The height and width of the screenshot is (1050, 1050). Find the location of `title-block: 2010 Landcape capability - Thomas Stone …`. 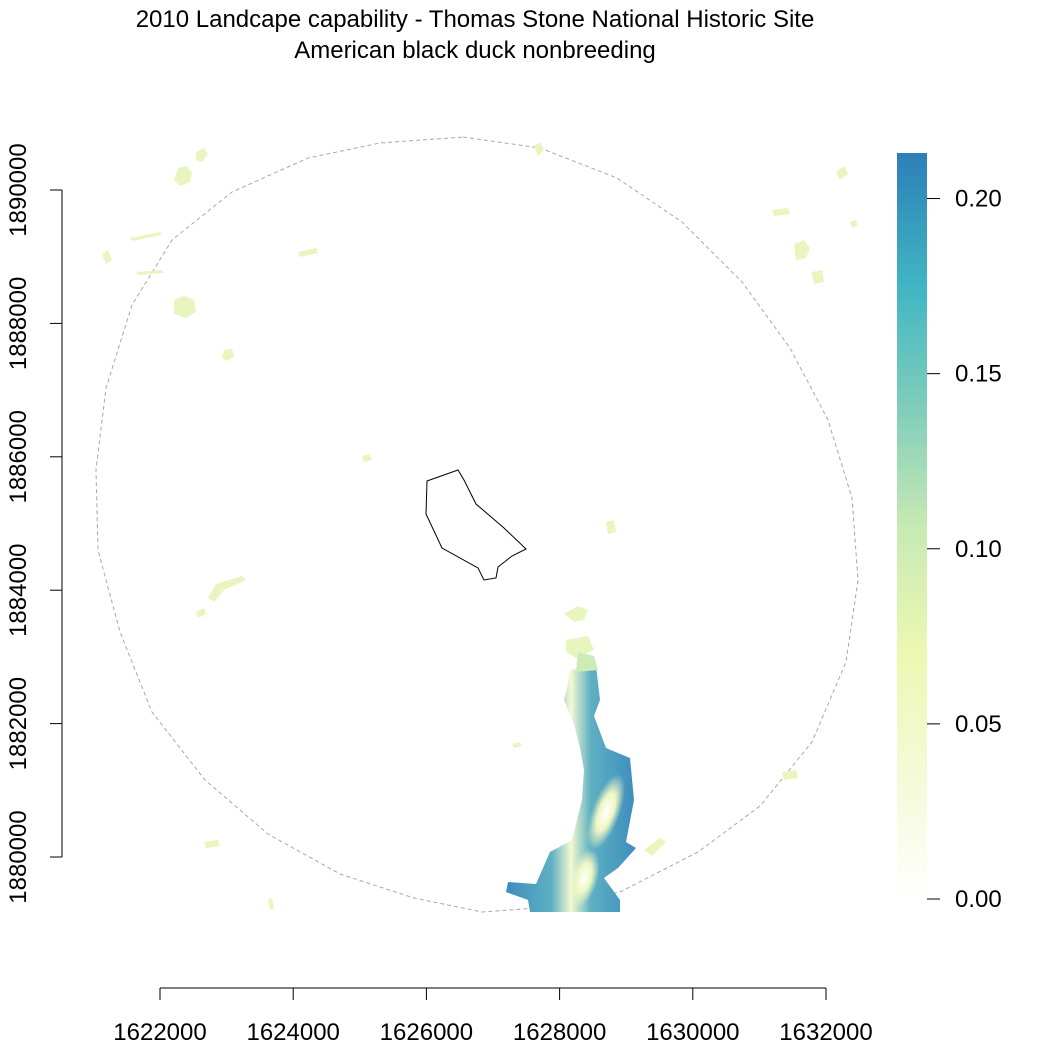

title-block: 2010 Landcape capability - Thomas Stone … is located at coordinates (475, 35).